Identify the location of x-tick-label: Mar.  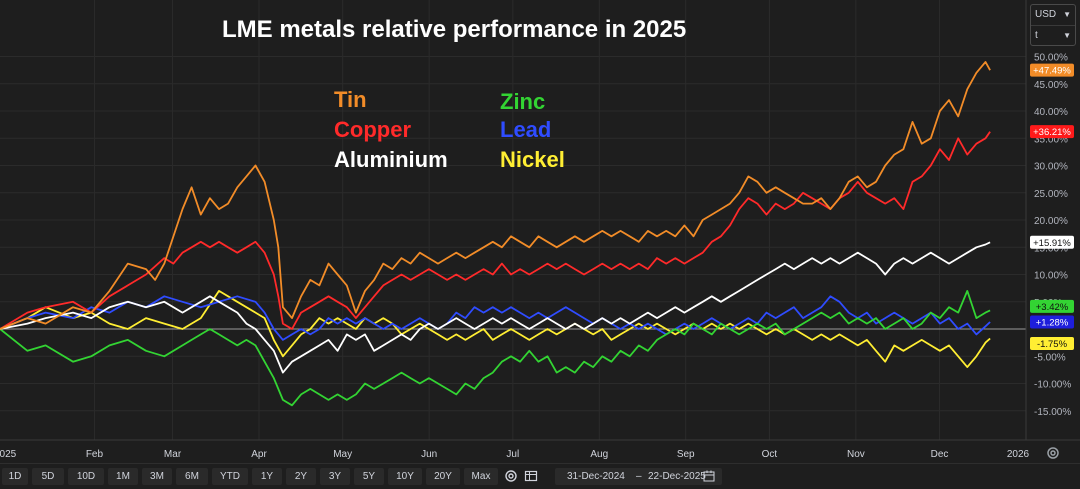
(173, 454).